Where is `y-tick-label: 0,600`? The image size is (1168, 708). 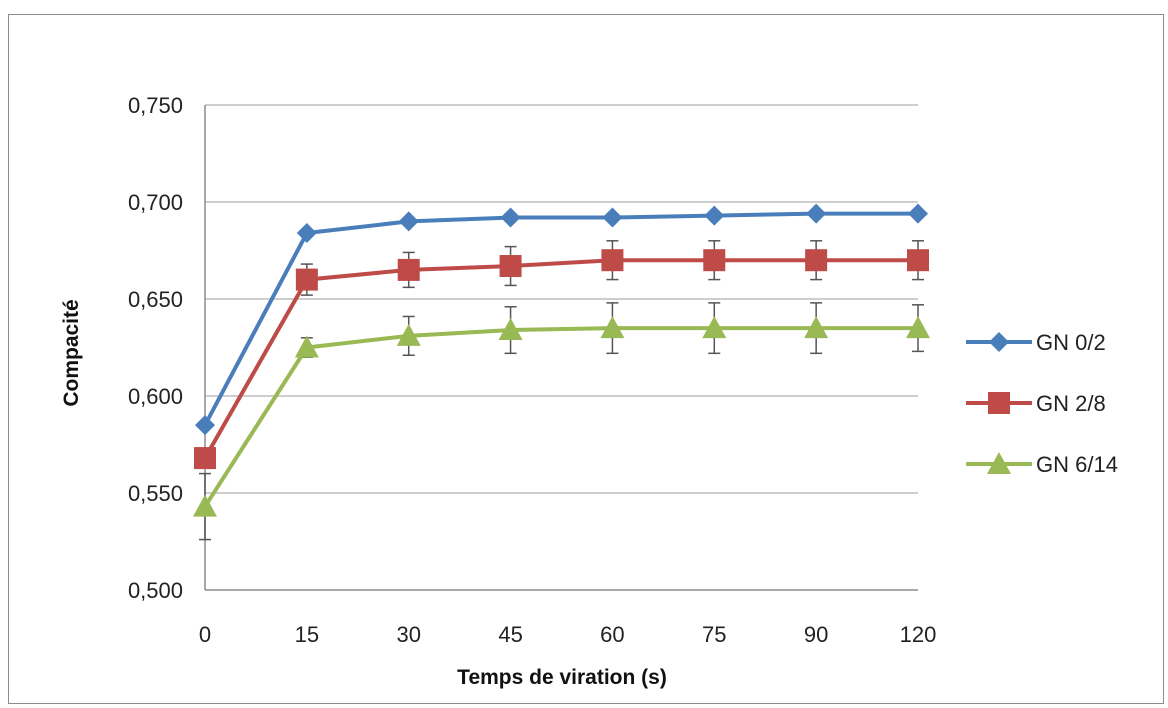 y-tick-label: 0,600 is located at coordinates (155, 396).